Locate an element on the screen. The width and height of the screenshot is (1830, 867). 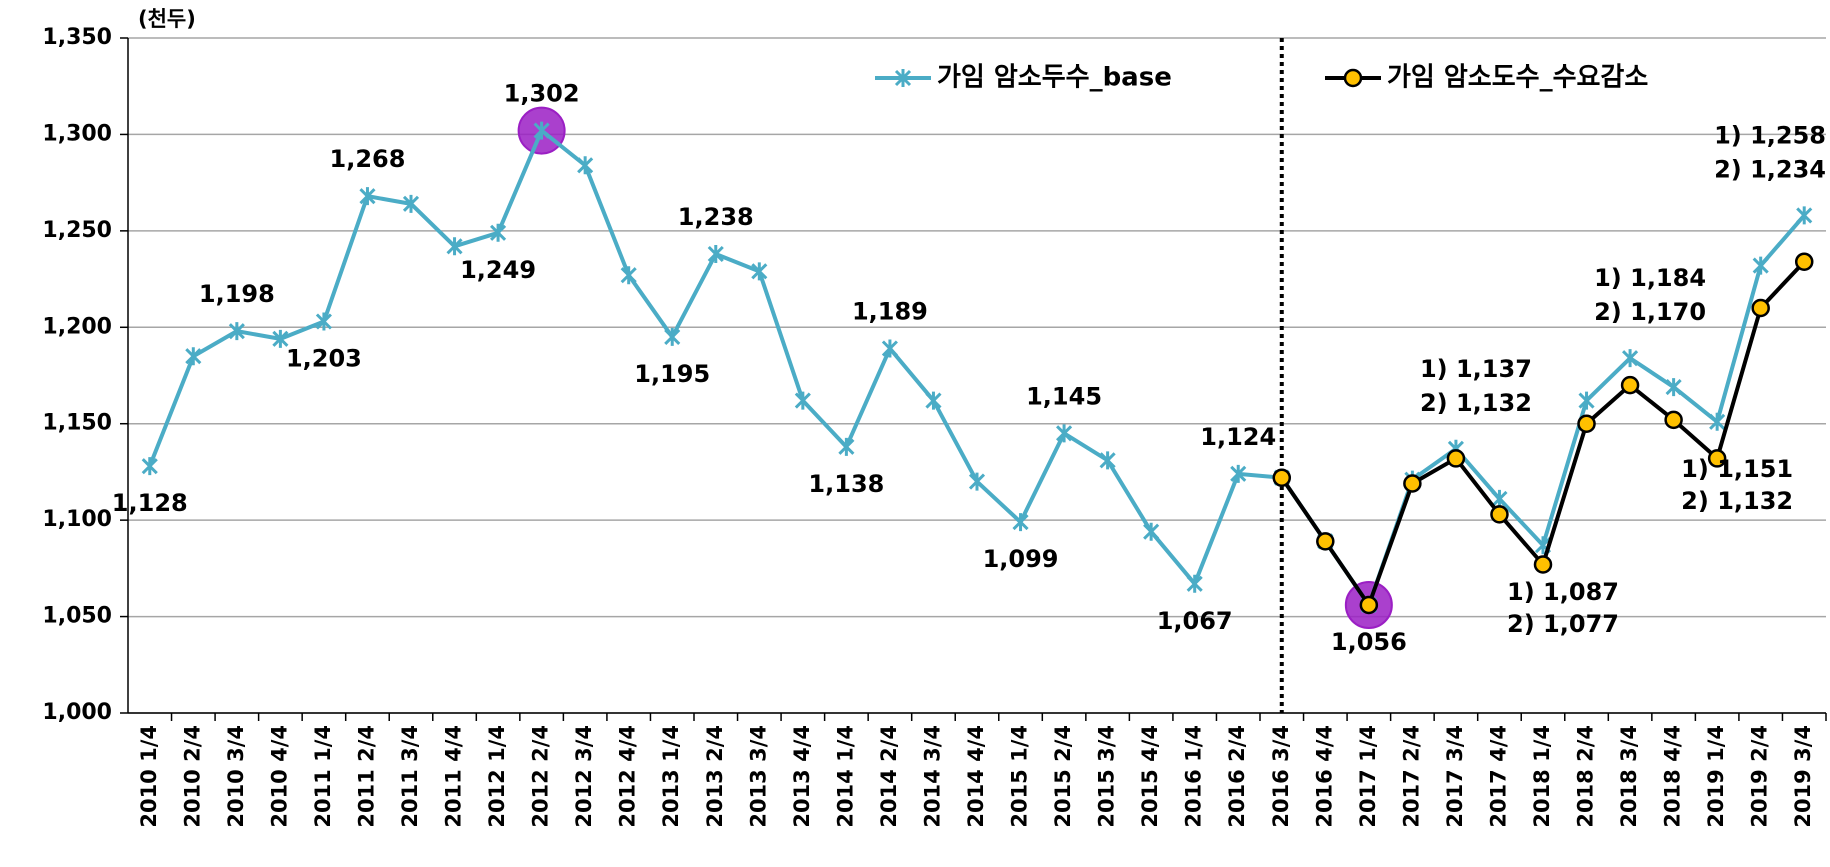
data-label: 1) 1,151 is located at coordinates (1737, 469).